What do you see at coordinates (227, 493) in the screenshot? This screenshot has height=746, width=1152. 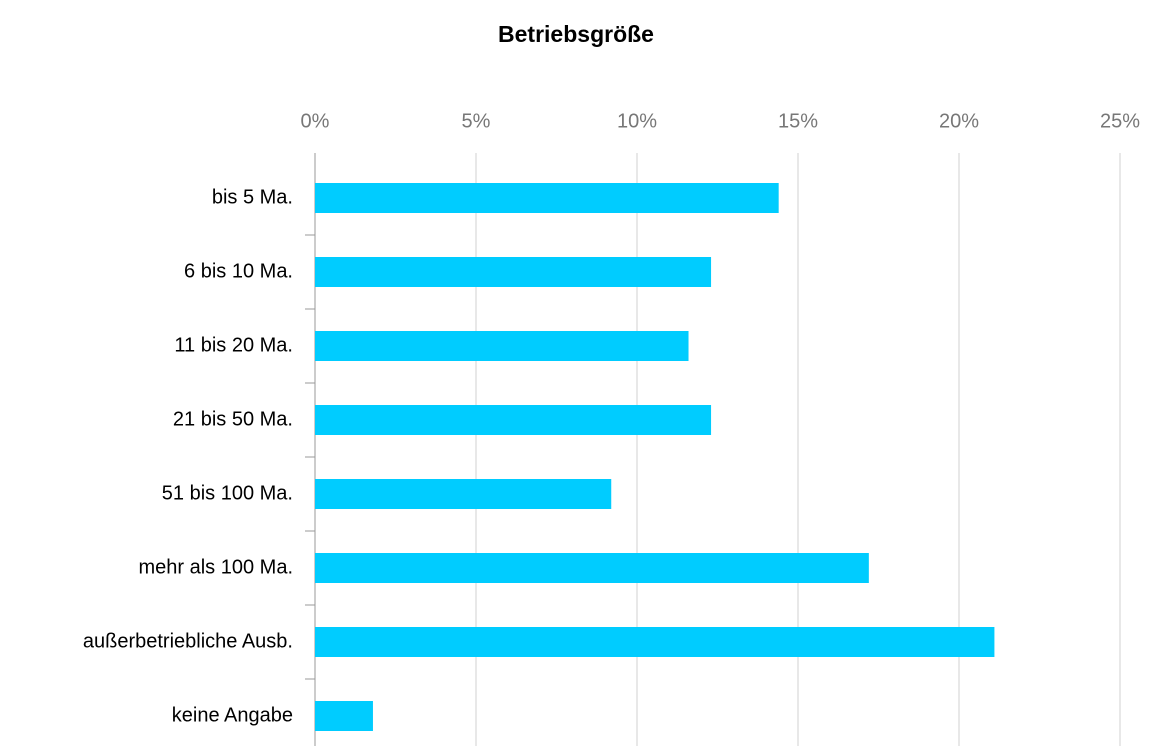 I see `y-tick-label: 51 bis 100 Ma.` at bounding box center [227, 493].